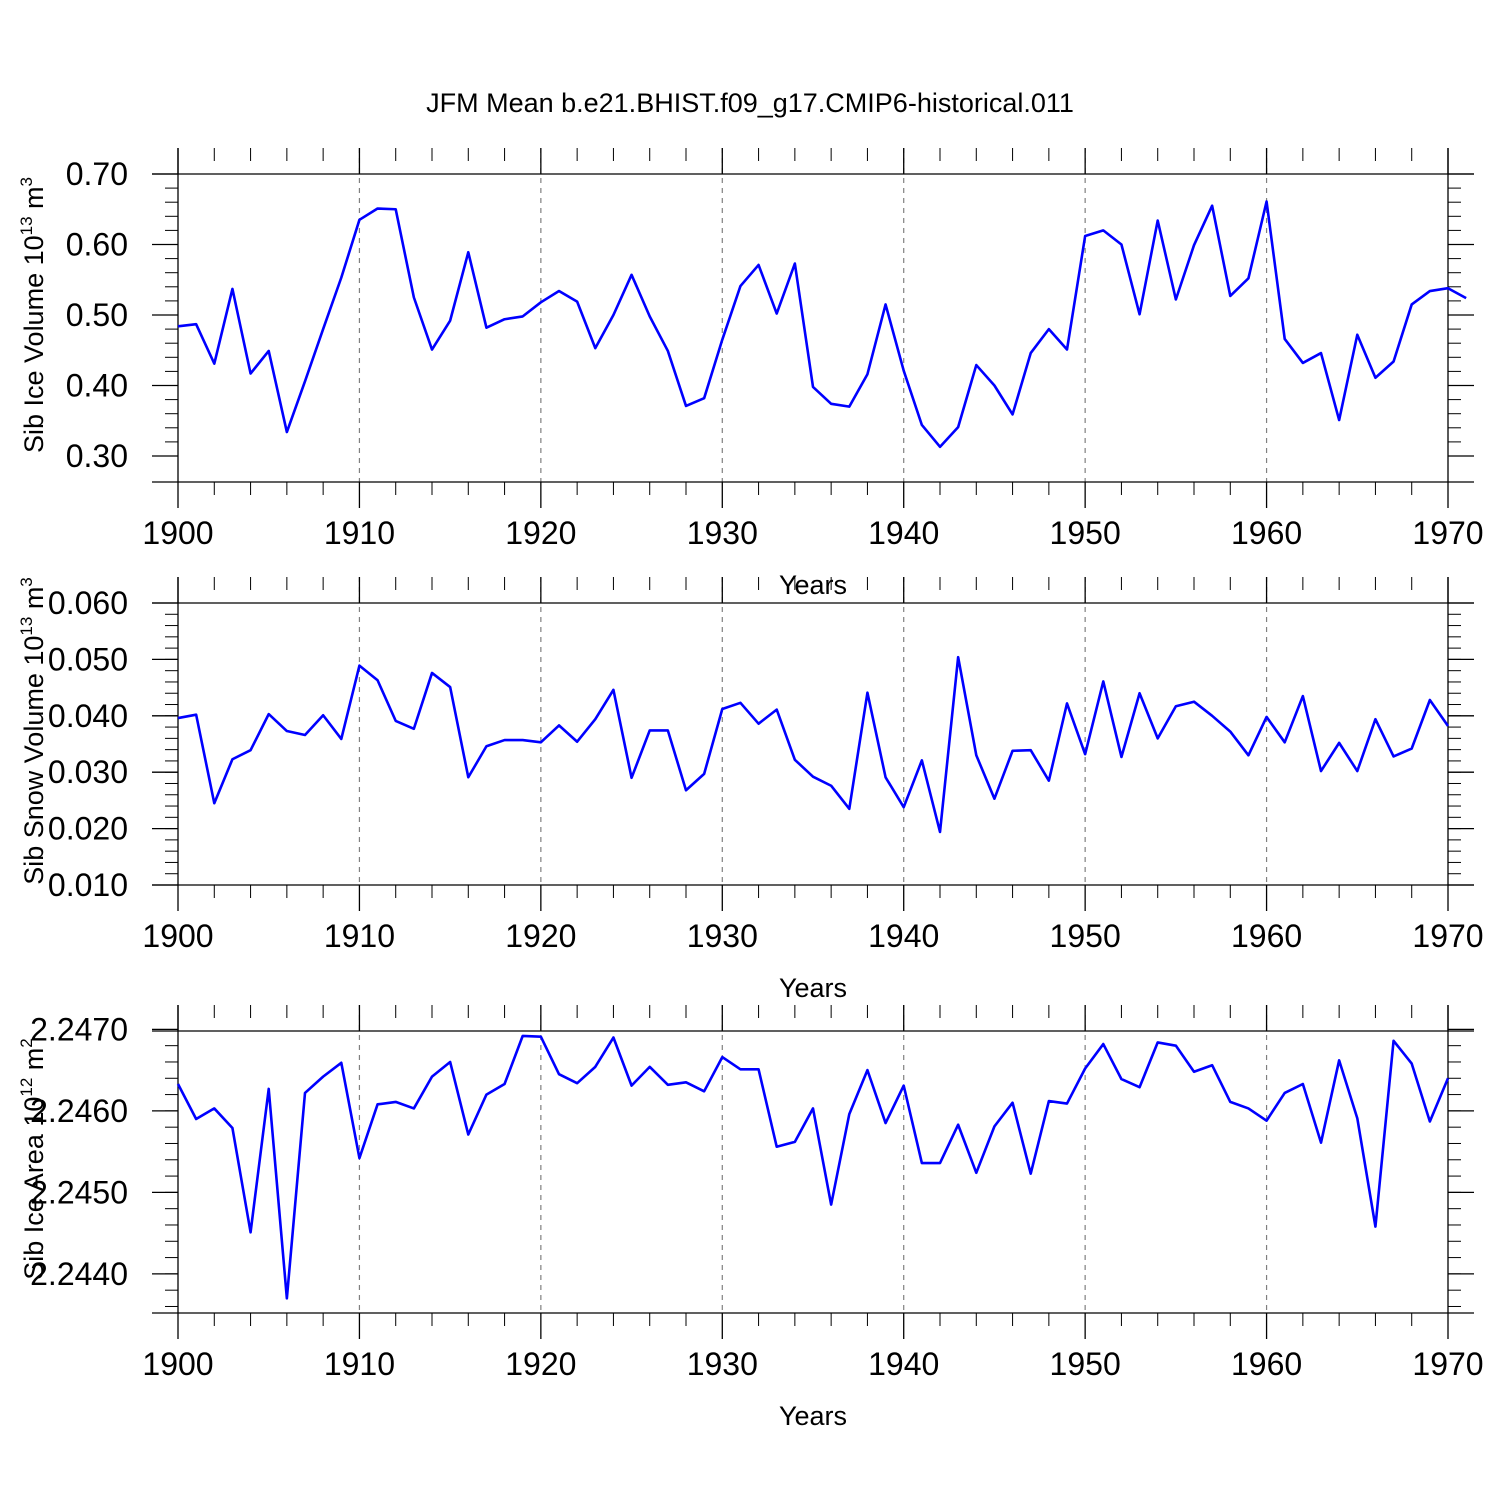  What do you see at coordinates (88, 603) in the screenshot?
I see `y-tick-label: 0.060` at bounding box center [88, 603].